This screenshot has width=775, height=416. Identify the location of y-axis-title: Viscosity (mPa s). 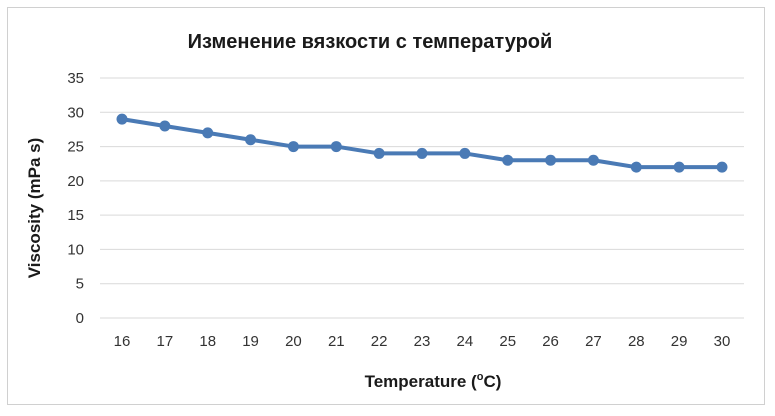
(34, 208).